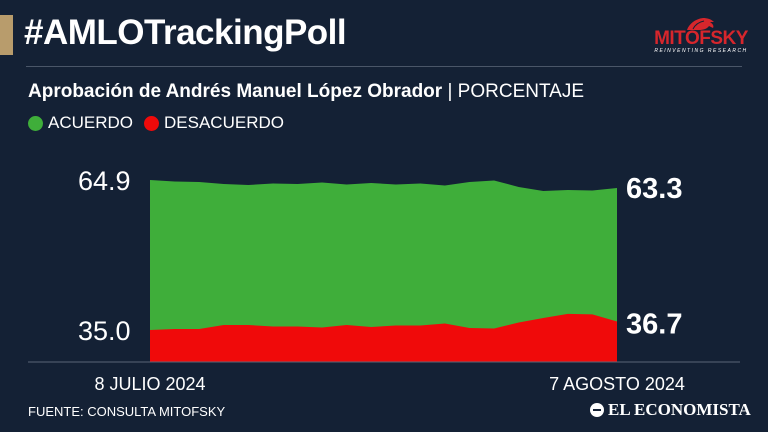 The image size is (768, 432). Describe the element at coordinates (597, 410) in the screenshot. I see `globe-icon` at that location.